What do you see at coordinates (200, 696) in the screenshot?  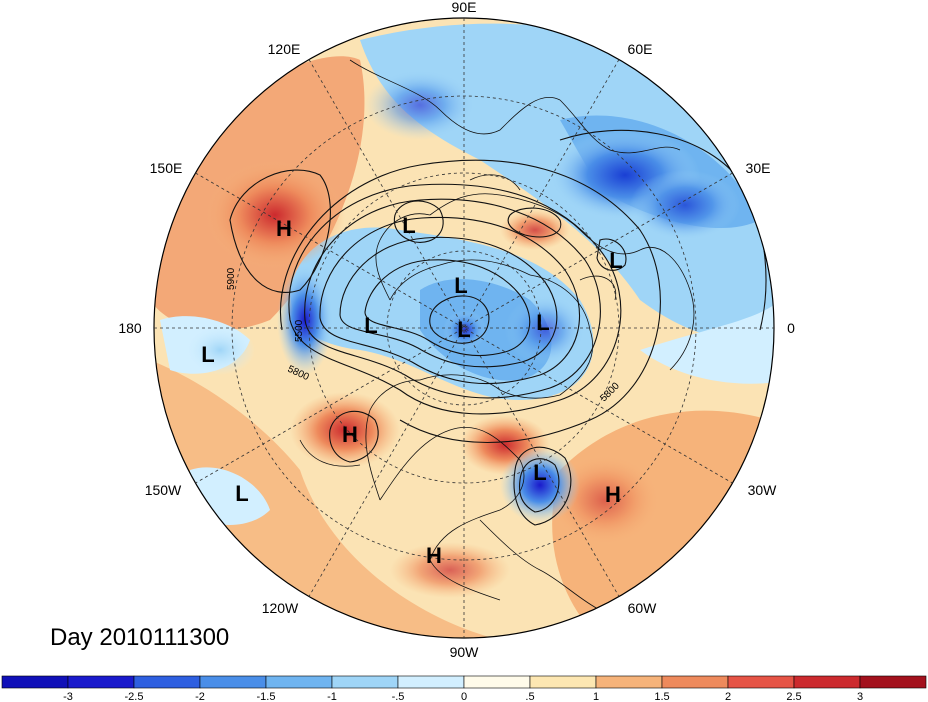 I see `colorbar-tick-label: -2` at bounding box center [200, 696].